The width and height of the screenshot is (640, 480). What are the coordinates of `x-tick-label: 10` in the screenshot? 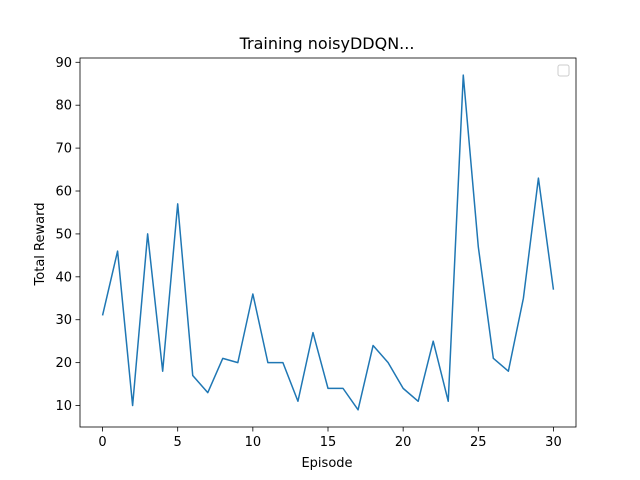 It's located at (253, 442).